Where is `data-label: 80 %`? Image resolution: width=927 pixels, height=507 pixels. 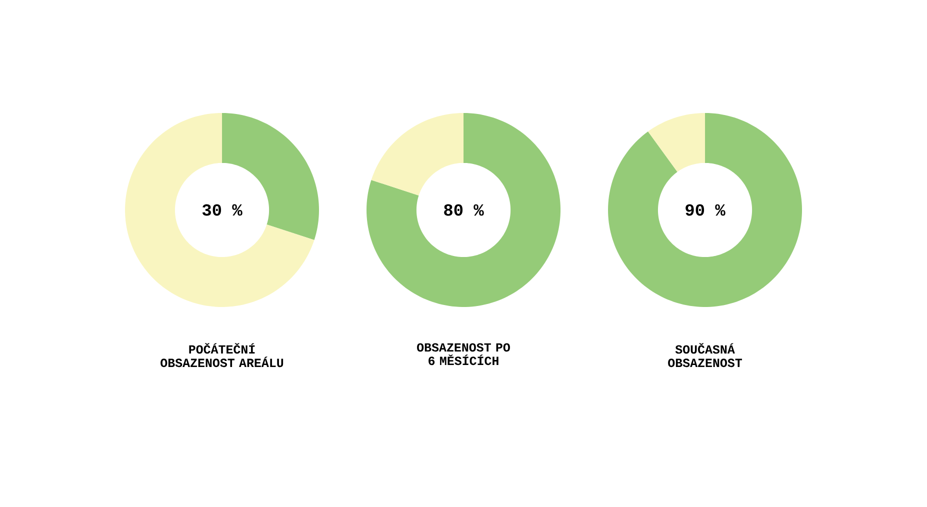
data-label: 80 % is located at coordinates (464, 210).